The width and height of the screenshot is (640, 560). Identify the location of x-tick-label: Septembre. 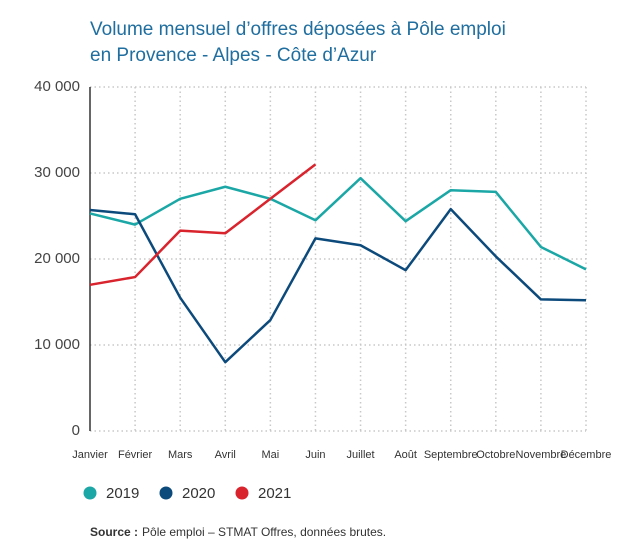
(451, 455).